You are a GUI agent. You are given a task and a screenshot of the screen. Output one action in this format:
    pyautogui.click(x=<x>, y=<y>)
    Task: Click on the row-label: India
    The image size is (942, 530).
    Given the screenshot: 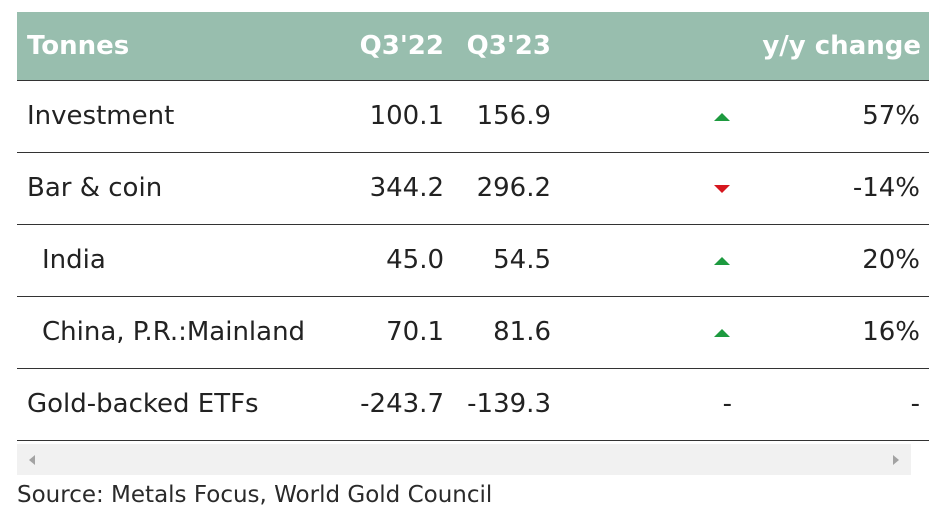 What is the action you would take?
    pyautogui.click(x=74, y=260)
    